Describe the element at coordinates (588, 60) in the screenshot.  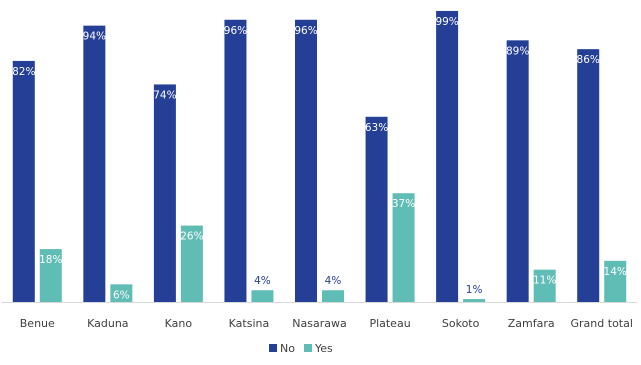
I see `data-label-no: 86%` at that location.